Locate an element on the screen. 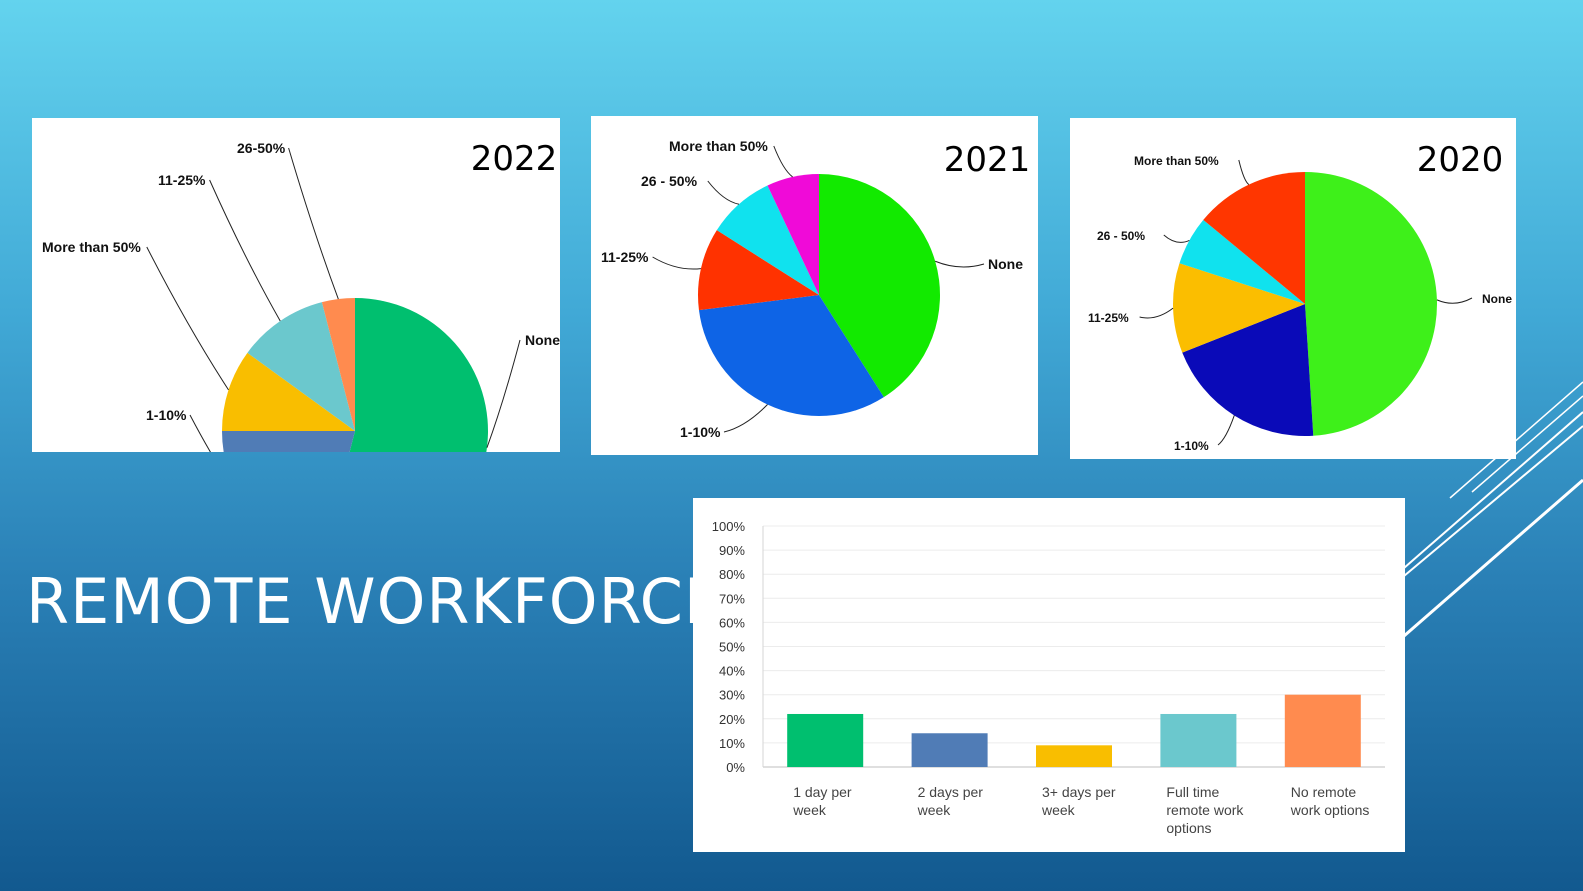  y-tick-label: 0% is located at coordinates (735, 767).